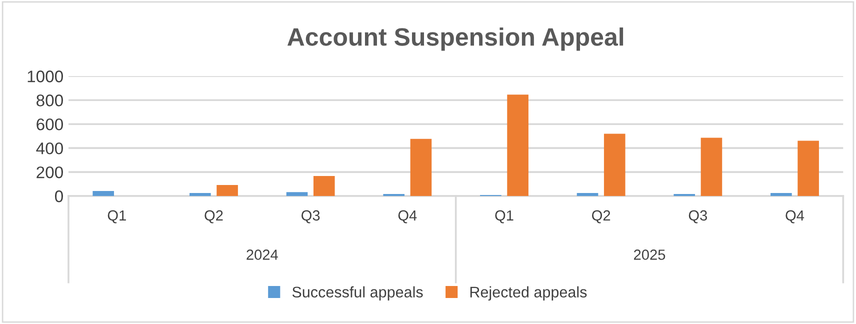 The image size is (856, 324). I want to click on y-tick-label: 1000, so click(45, 76).